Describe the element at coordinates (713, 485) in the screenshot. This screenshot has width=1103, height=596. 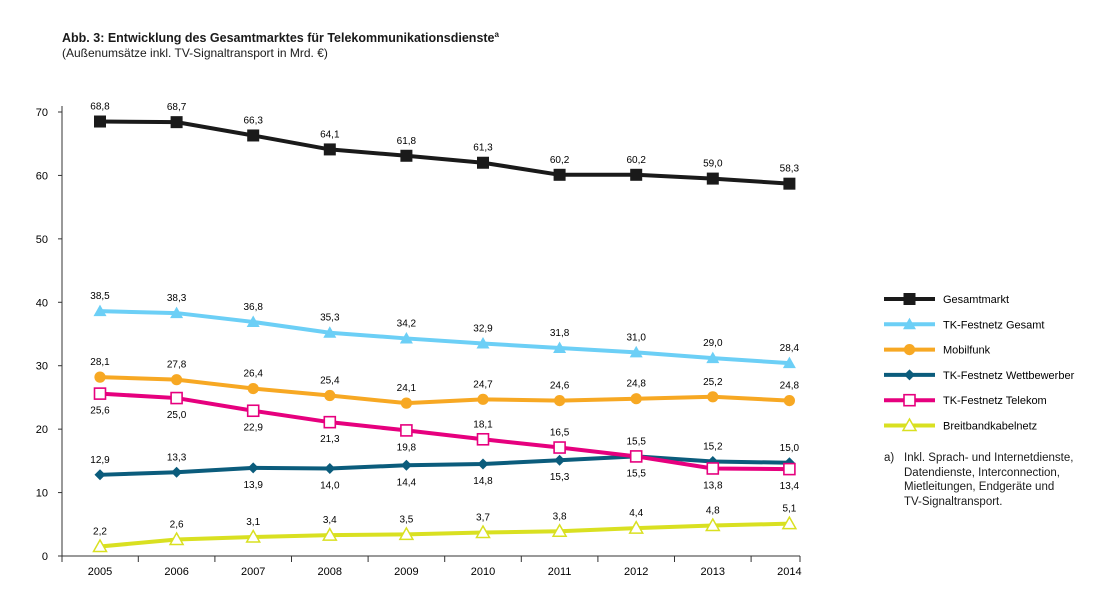
I see `data-label-tk-festnetz-telekom: 13,8` at that location.